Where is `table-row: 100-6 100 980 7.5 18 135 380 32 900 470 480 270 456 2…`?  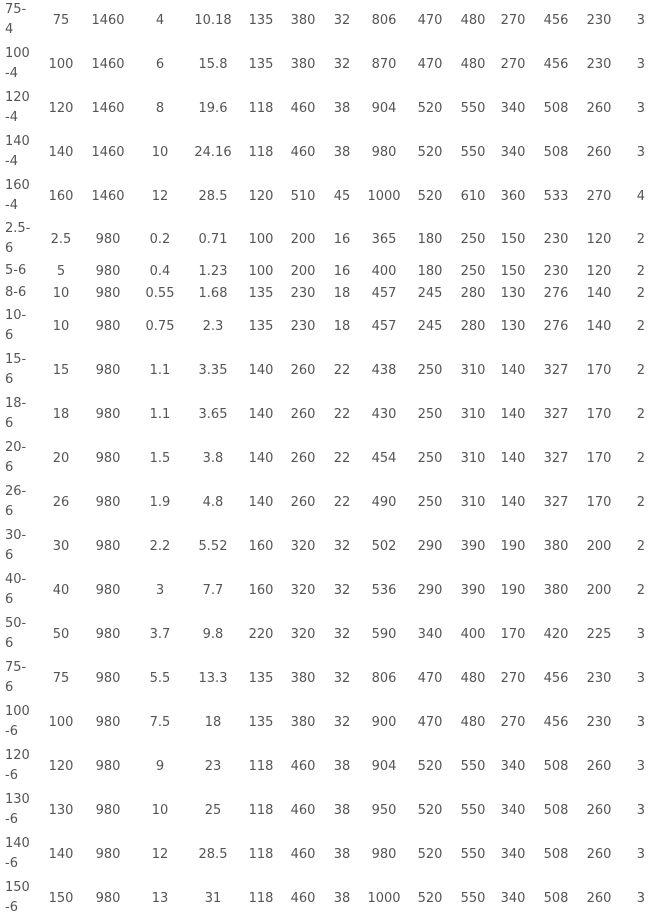
table-row: 100-6 100 980 7.5 18 135 380 32 900 470 480 270 456 2… is located at coordinates (322, 722).